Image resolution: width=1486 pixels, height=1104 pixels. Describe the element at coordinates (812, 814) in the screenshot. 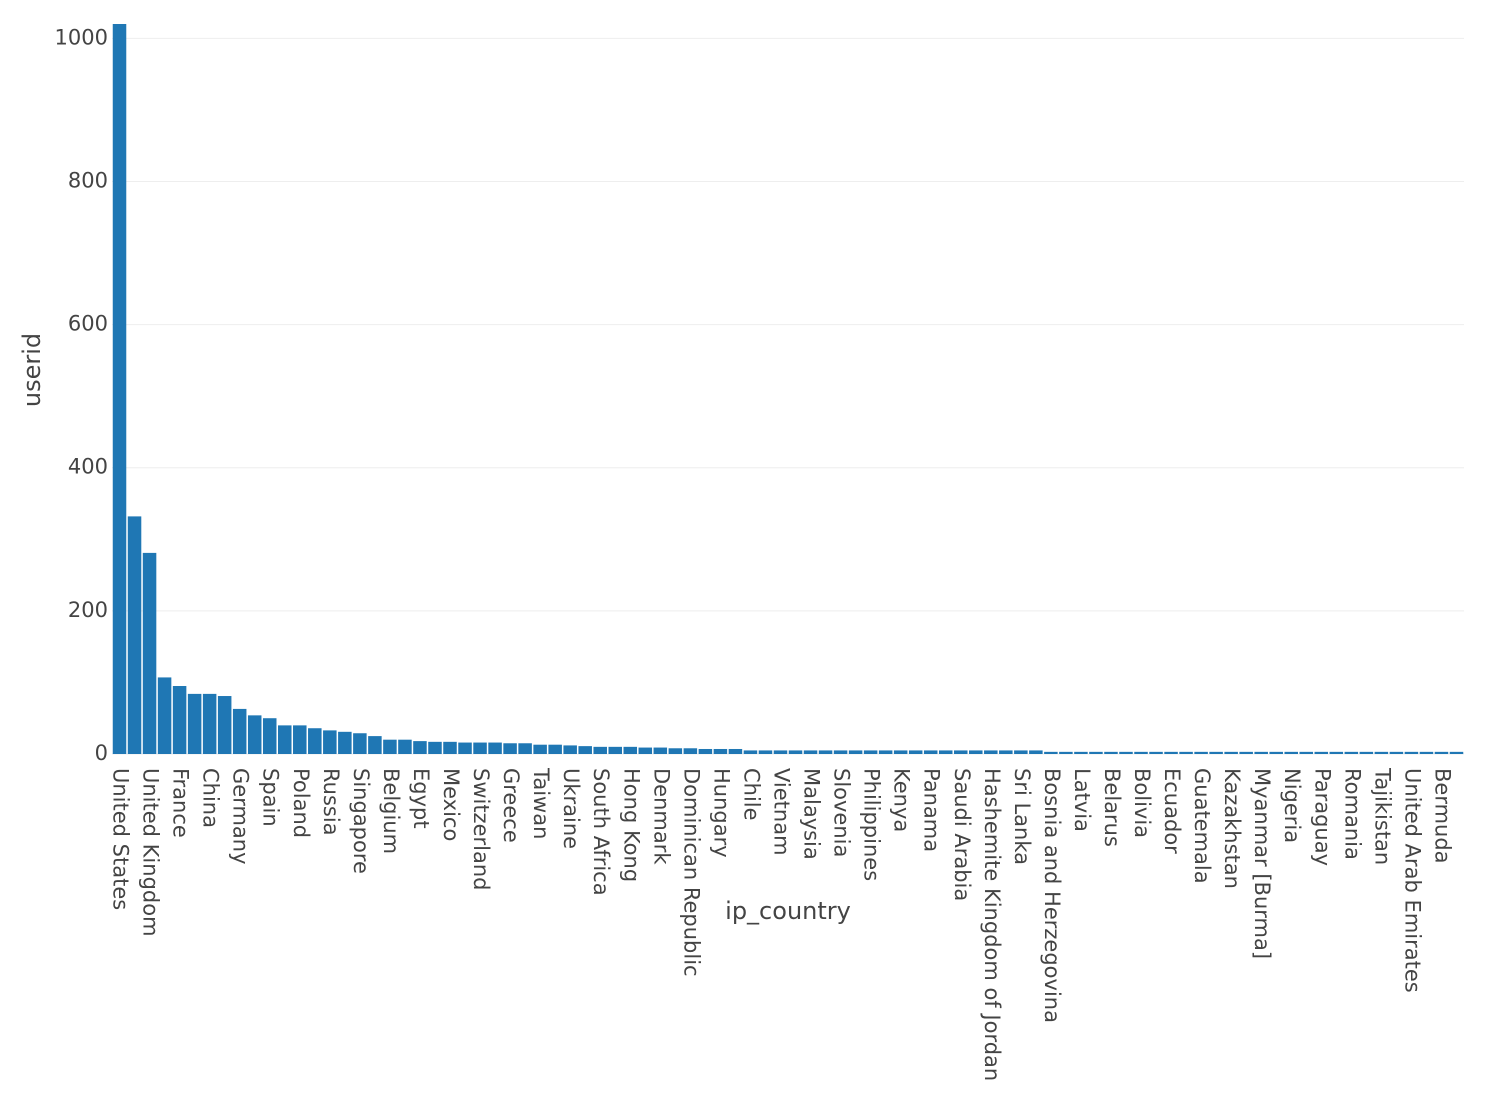

I see `x-tick-label: Malaysia` at that location.